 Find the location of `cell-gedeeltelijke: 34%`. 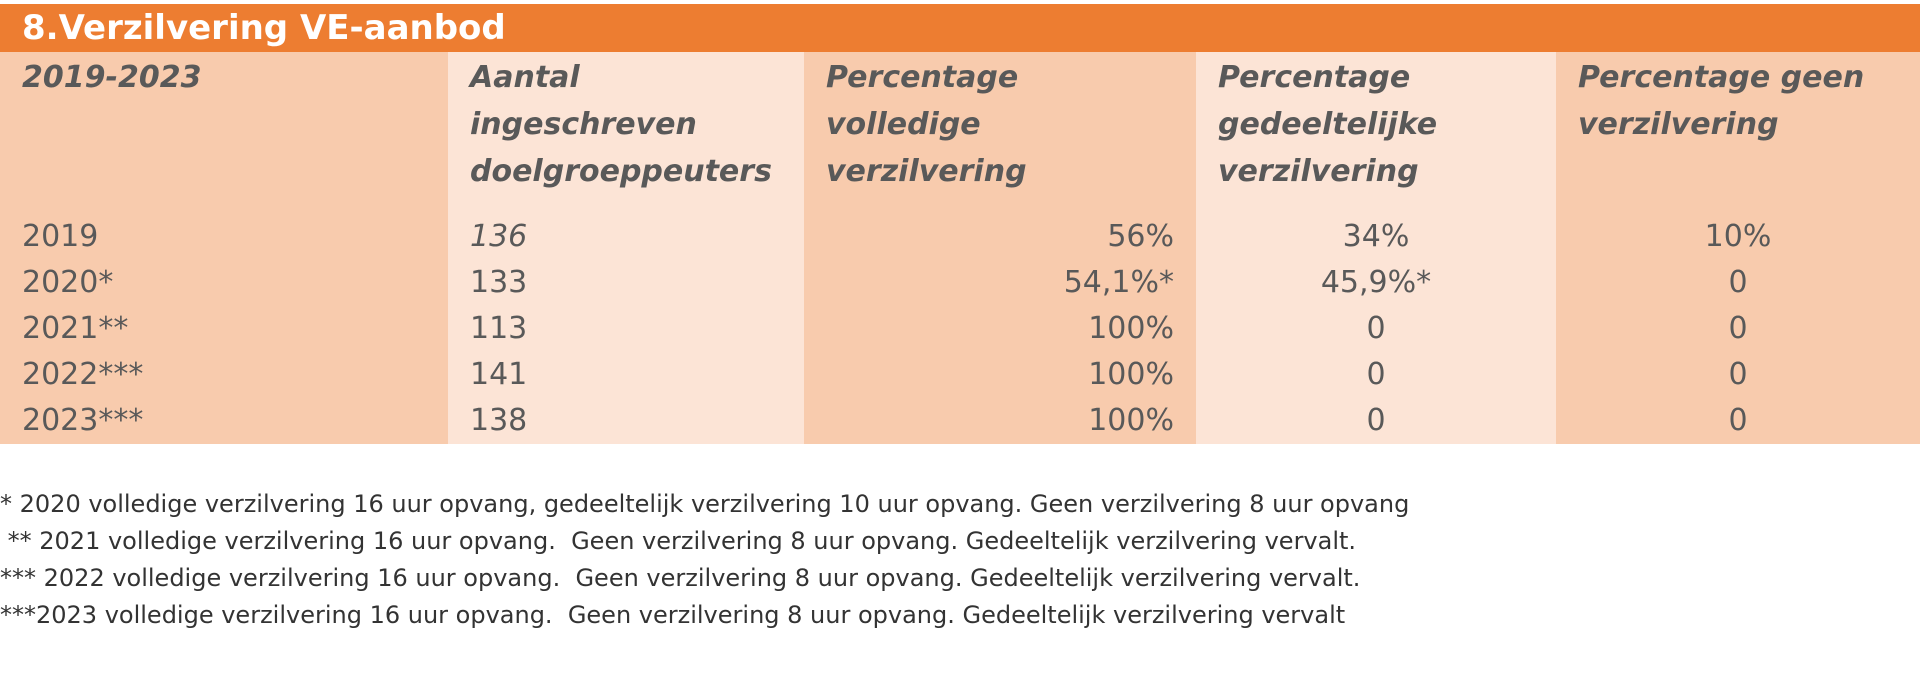

cell-gedeeltelijke: 34% is located at coordinates (1376, 237).